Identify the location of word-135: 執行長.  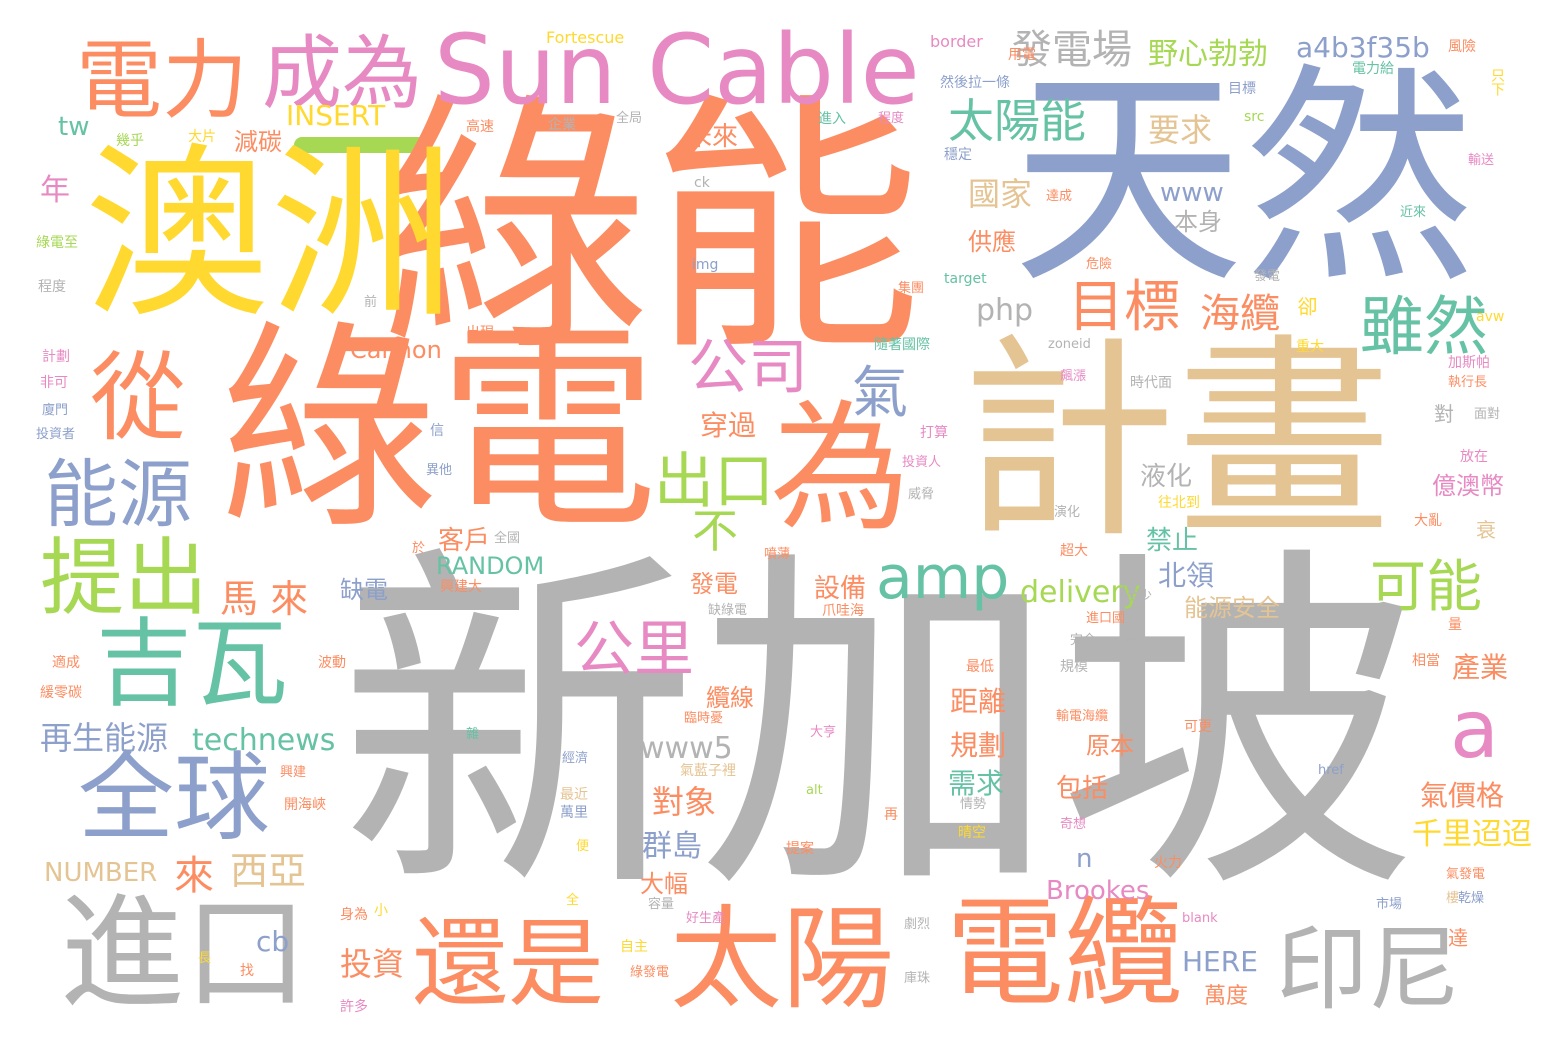
(1468, 382).